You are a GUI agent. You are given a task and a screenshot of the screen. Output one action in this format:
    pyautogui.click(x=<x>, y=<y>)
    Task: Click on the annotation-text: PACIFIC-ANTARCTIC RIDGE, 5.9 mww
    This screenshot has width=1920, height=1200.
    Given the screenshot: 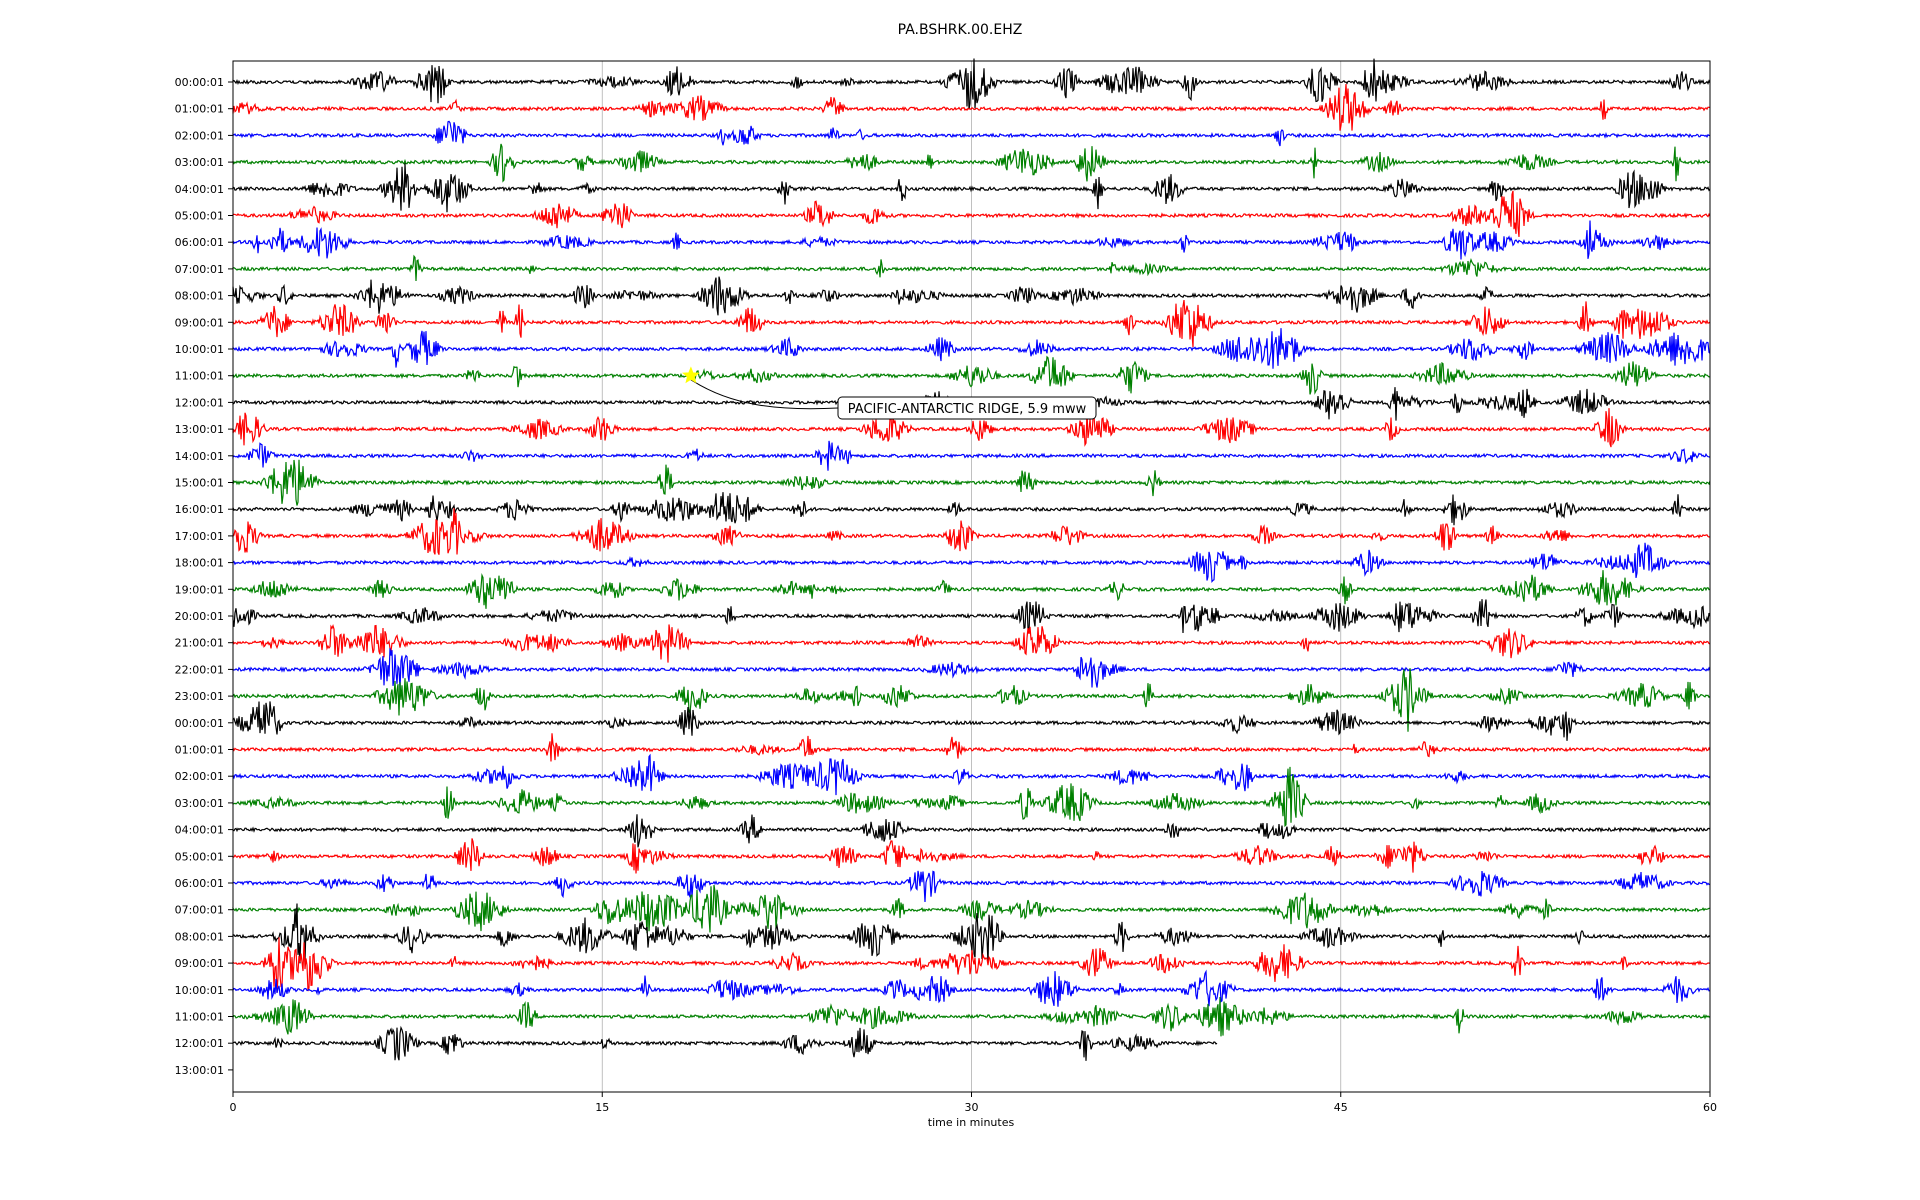 What is the action you would take?
    pyautogui.click(x=967, y=409)
    